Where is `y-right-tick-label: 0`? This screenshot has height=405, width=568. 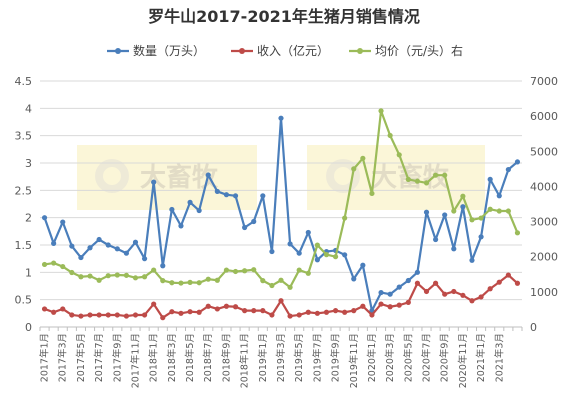 y-right-tick-label: 0 is located at coordinates (533, 327).